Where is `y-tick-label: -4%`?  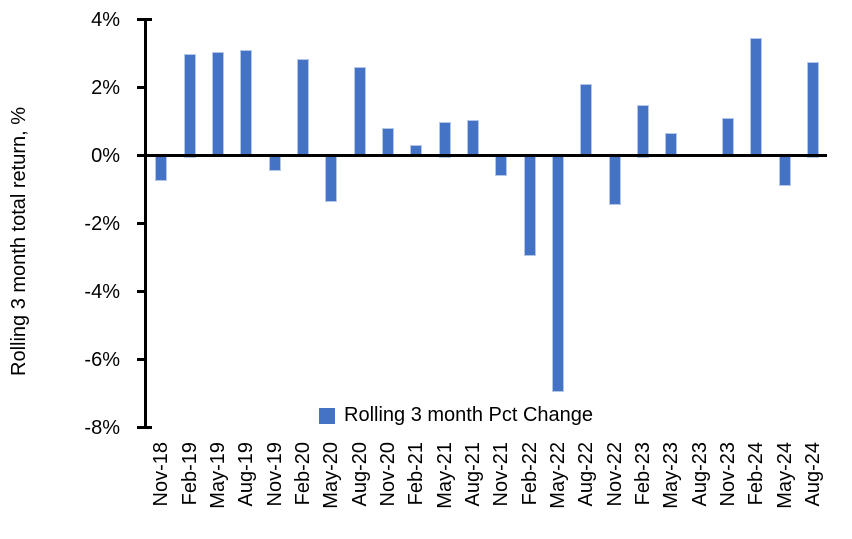
y-tick-label: -4% is located at coordinates (102, 291).